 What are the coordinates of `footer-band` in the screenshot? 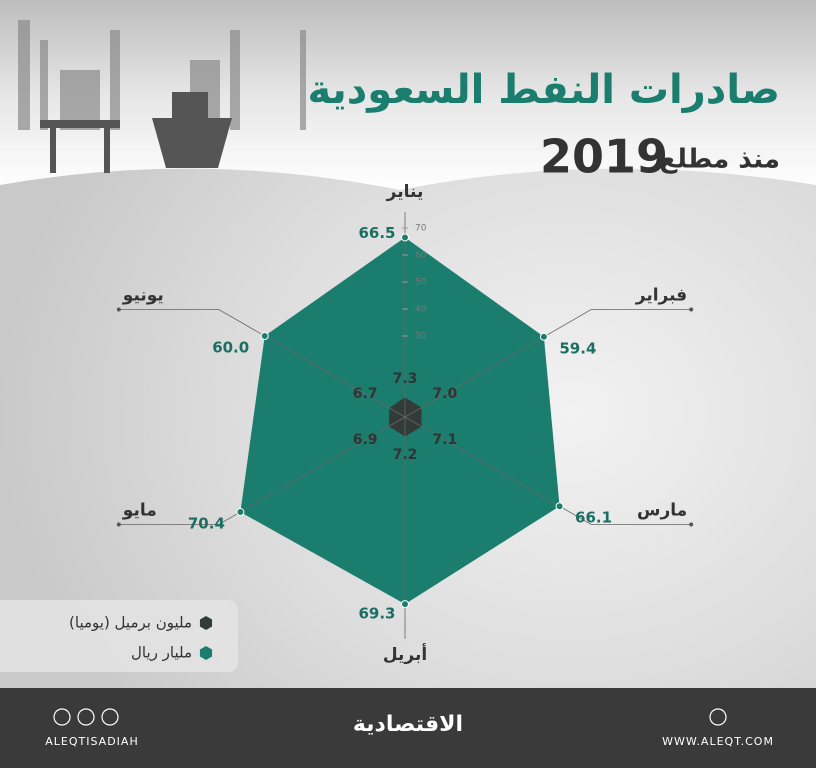 It's located at (408, 728).